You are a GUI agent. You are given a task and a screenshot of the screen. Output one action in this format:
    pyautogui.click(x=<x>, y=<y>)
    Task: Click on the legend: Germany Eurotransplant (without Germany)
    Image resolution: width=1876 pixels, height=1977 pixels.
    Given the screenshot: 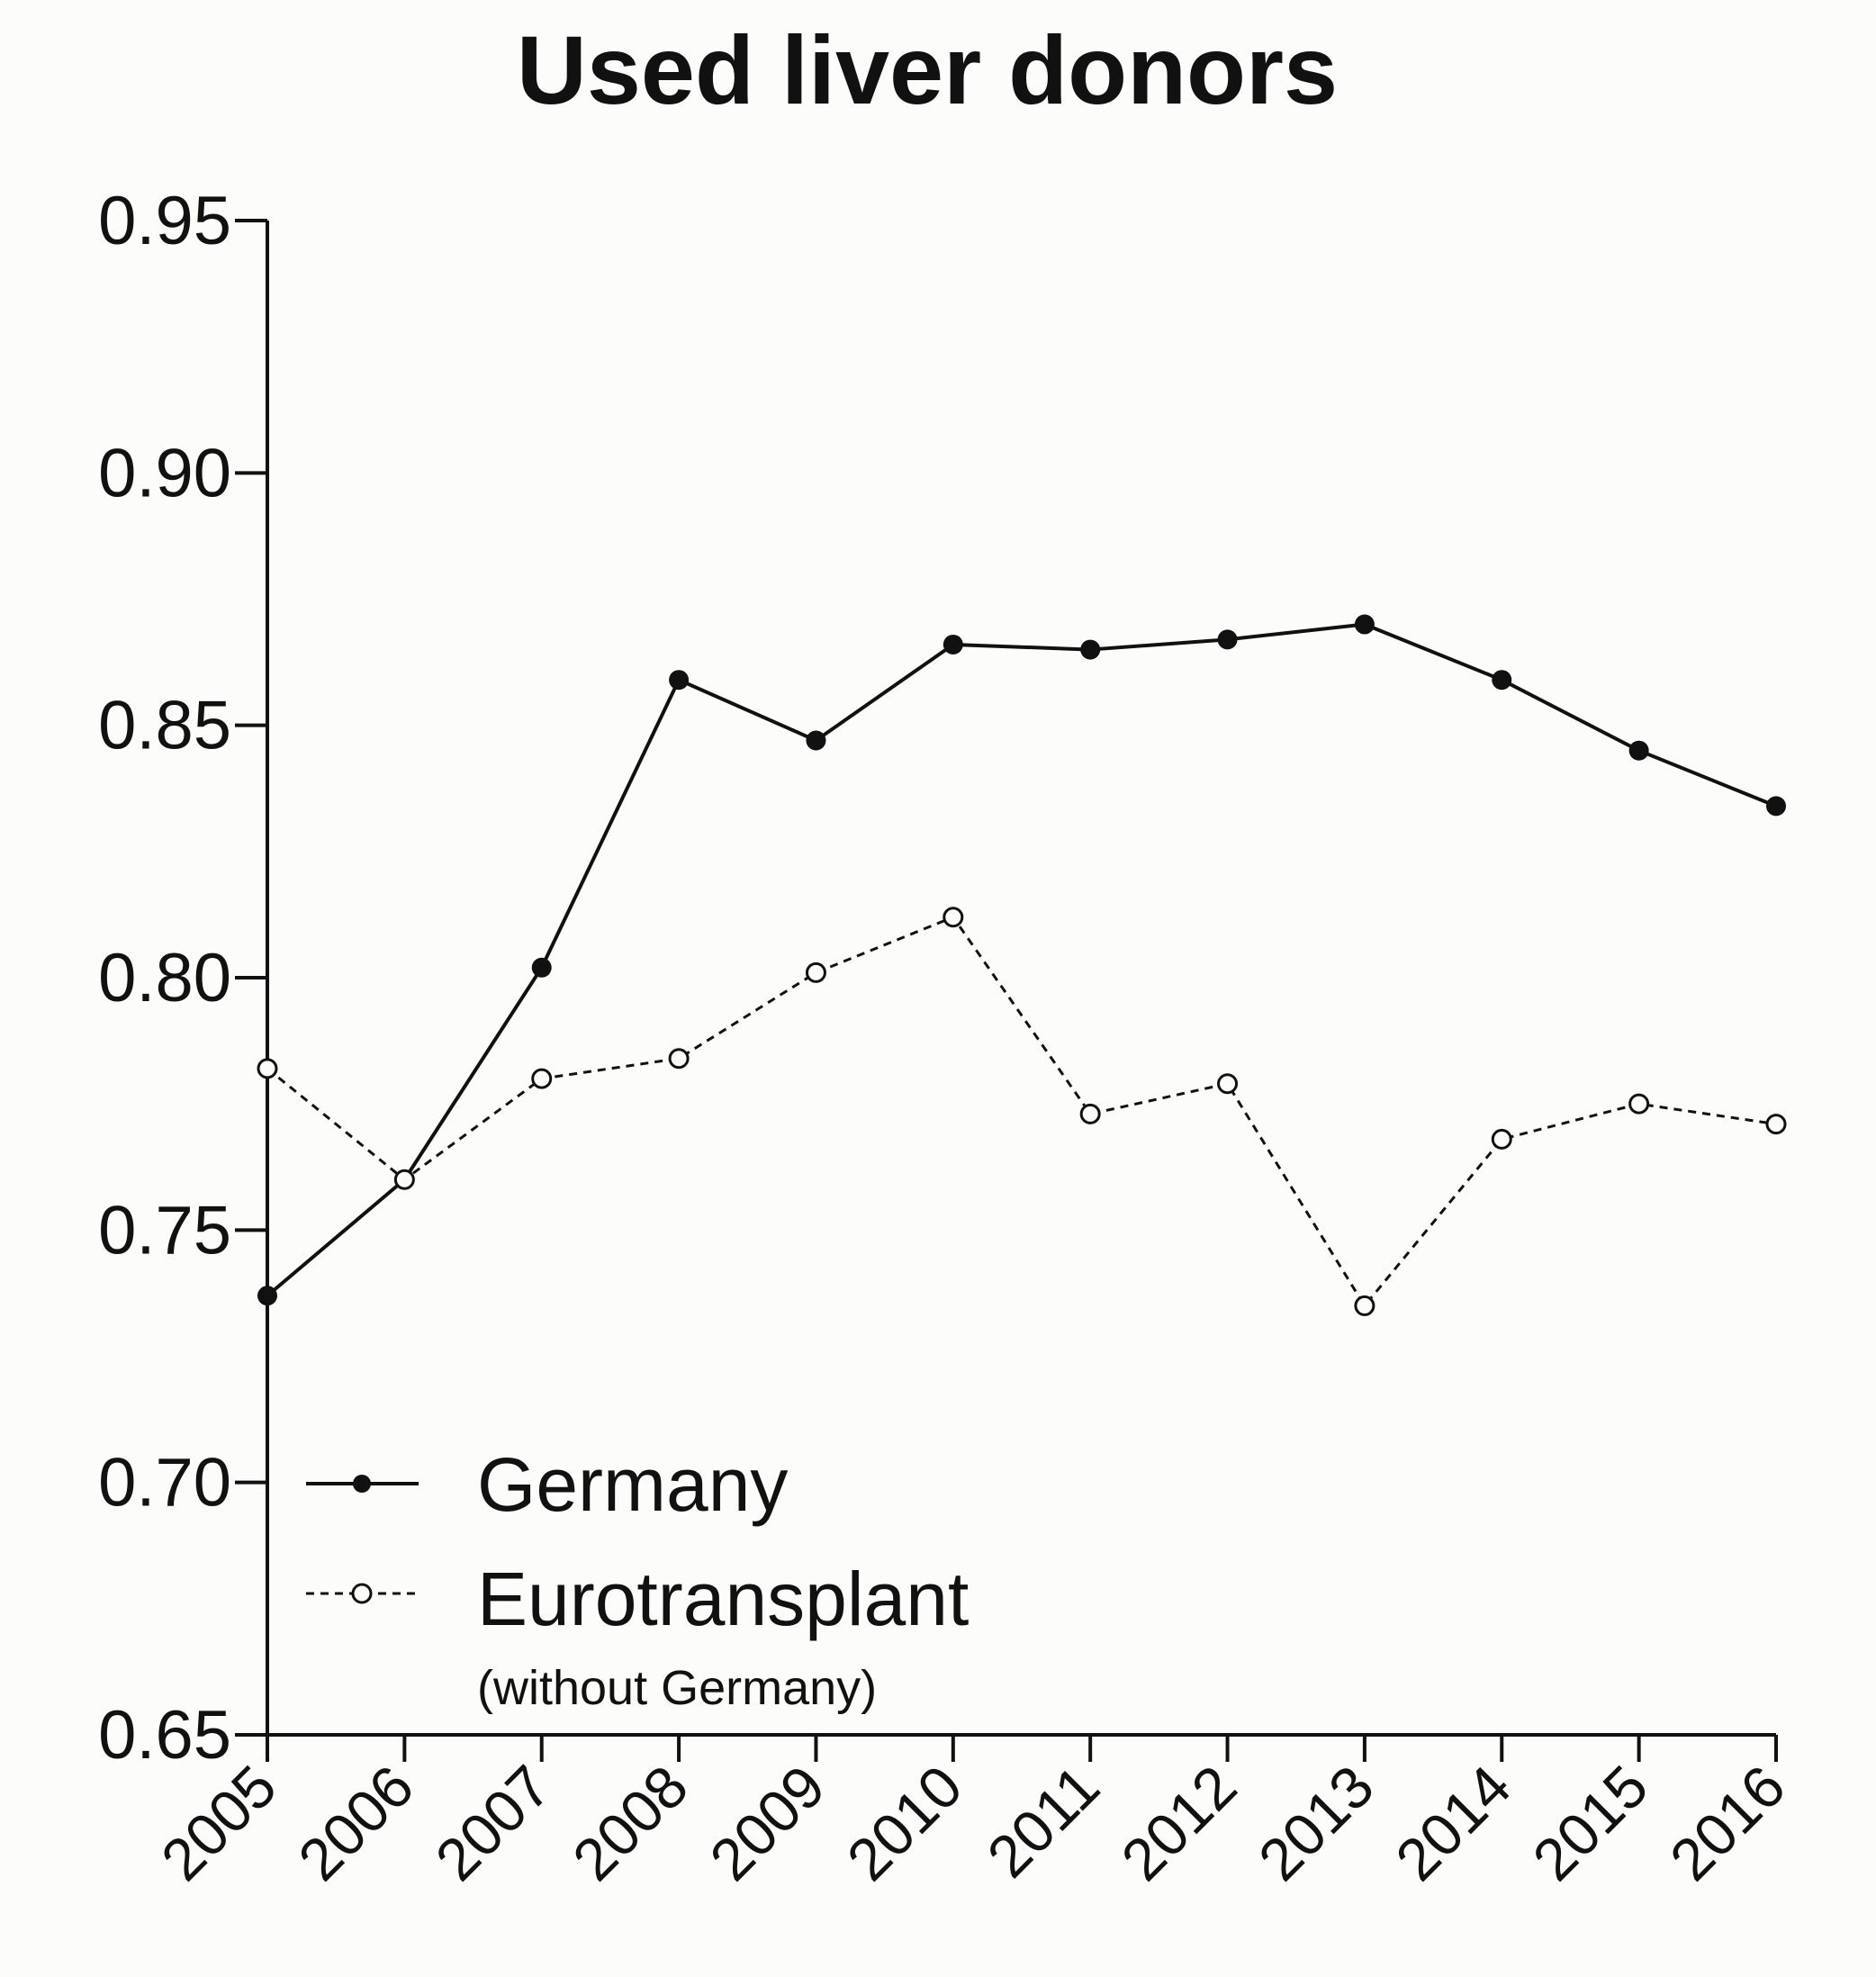 What is the action you would take?
    pyautogui.click(x=637, y=1579)
    